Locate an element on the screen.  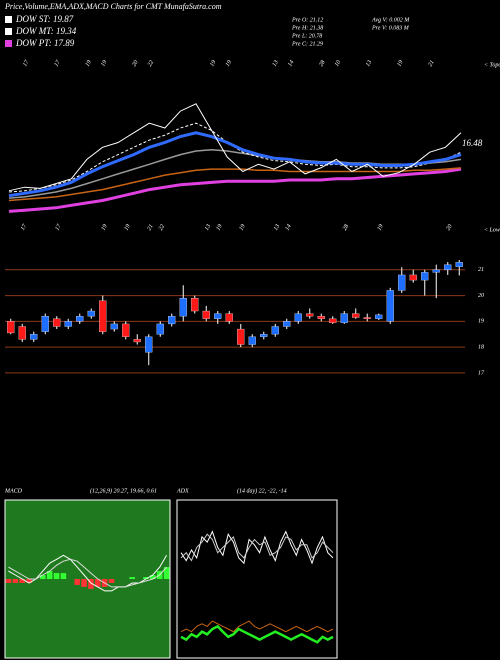
y-tick-label: 19 is located at coordinates (481, 322).